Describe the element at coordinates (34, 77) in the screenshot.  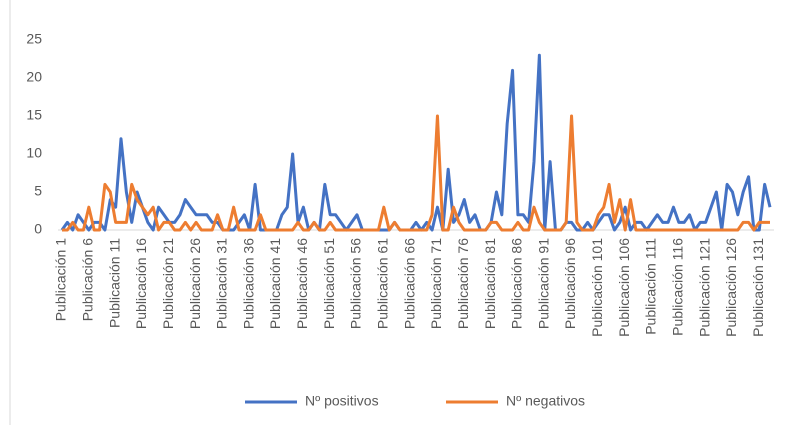
I see `y-tick-label: 20` at that location.